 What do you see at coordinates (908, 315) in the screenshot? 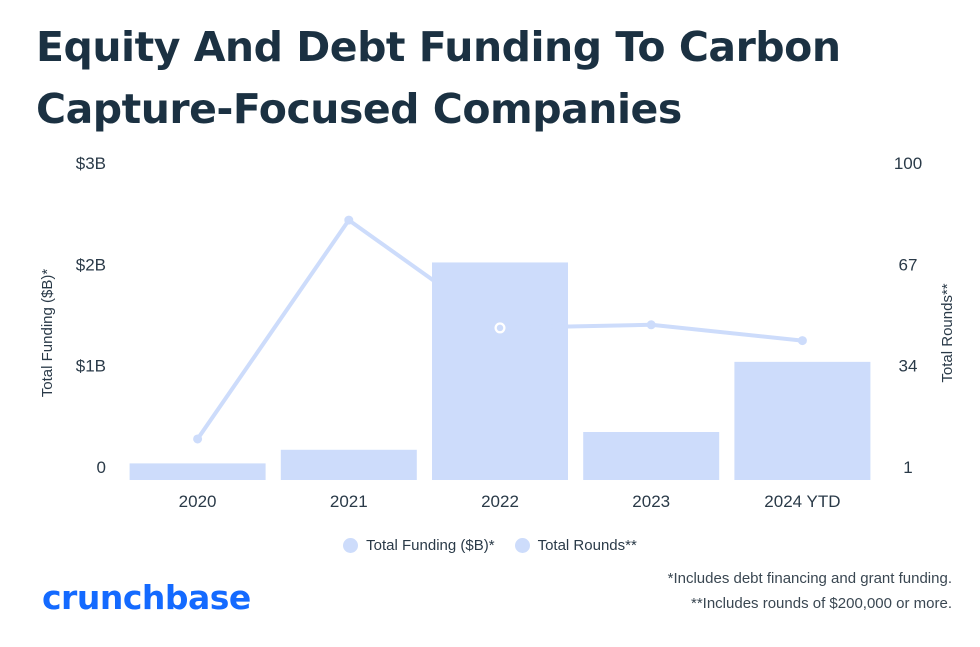
I see `right-axis-ticks: 1 34 67 100` at bounding box center [908, 315].